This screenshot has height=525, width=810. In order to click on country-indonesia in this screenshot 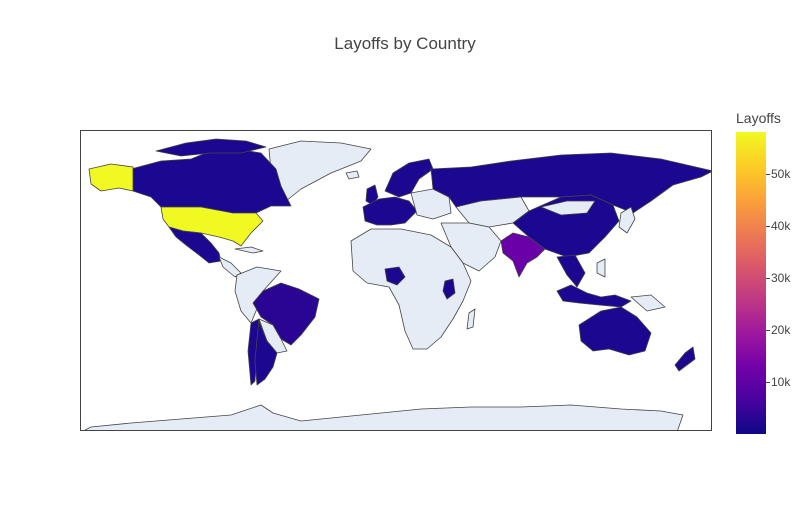, I will do `click(594, 296)`.